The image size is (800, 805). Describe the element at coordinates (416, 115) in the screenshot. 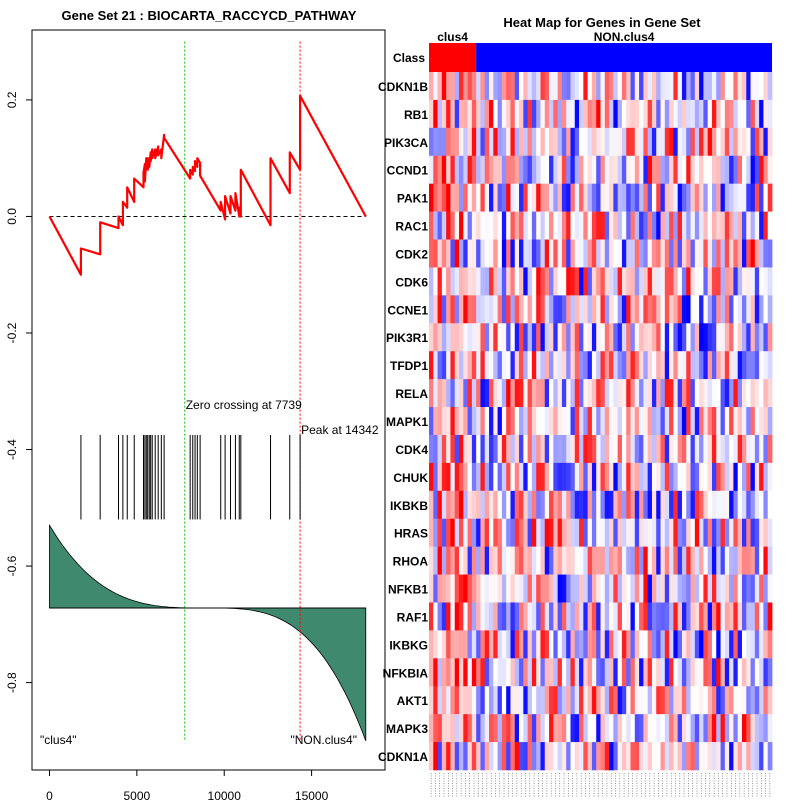

I see `gene-label: RB1` at that location.